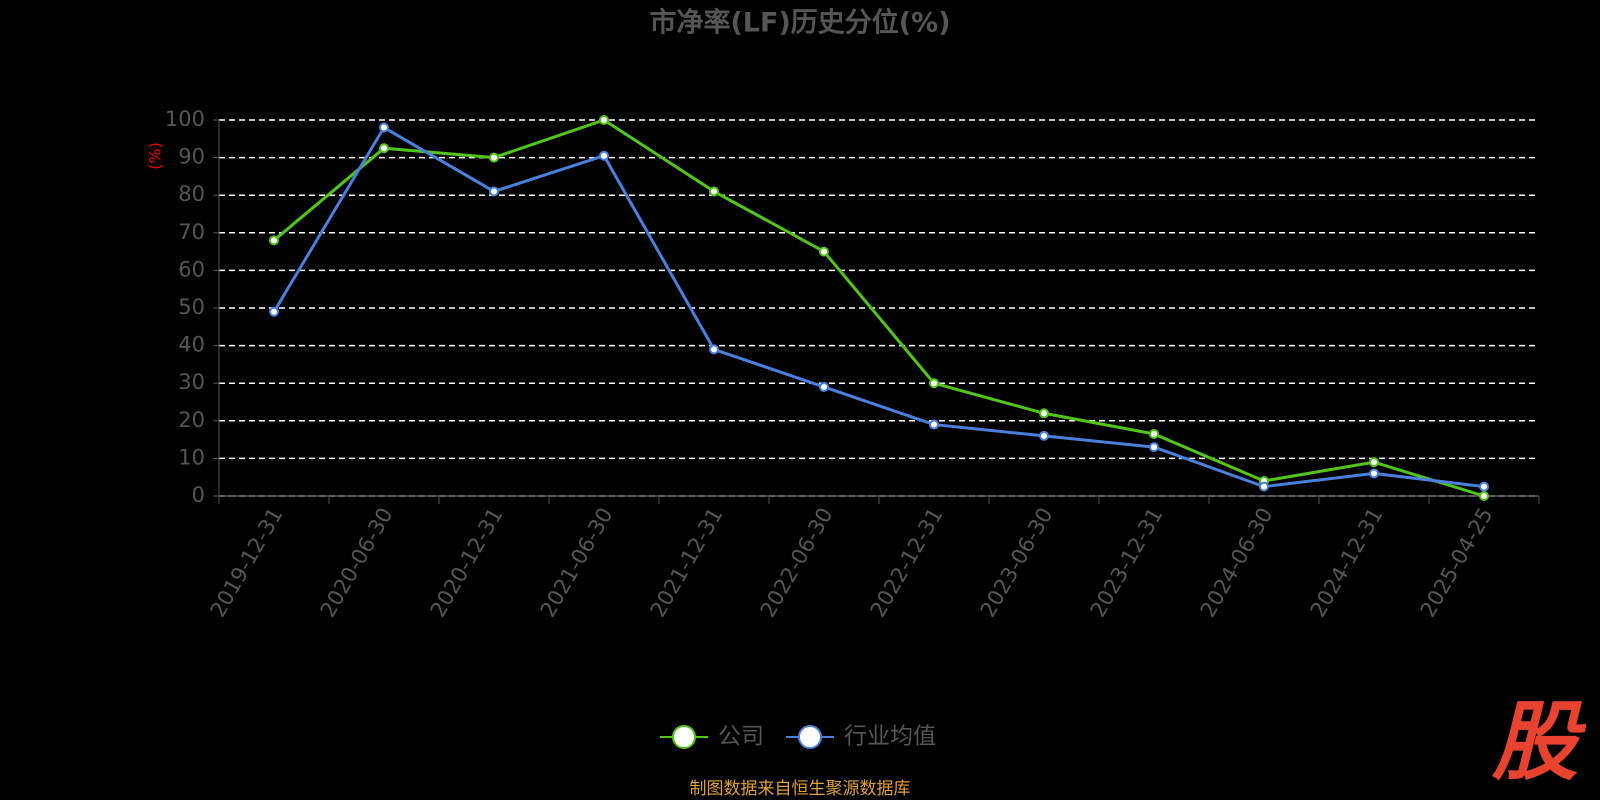 This screenshot has height=800, width=1600. I want to click on y-tick-label: 30, so click(191, 382).